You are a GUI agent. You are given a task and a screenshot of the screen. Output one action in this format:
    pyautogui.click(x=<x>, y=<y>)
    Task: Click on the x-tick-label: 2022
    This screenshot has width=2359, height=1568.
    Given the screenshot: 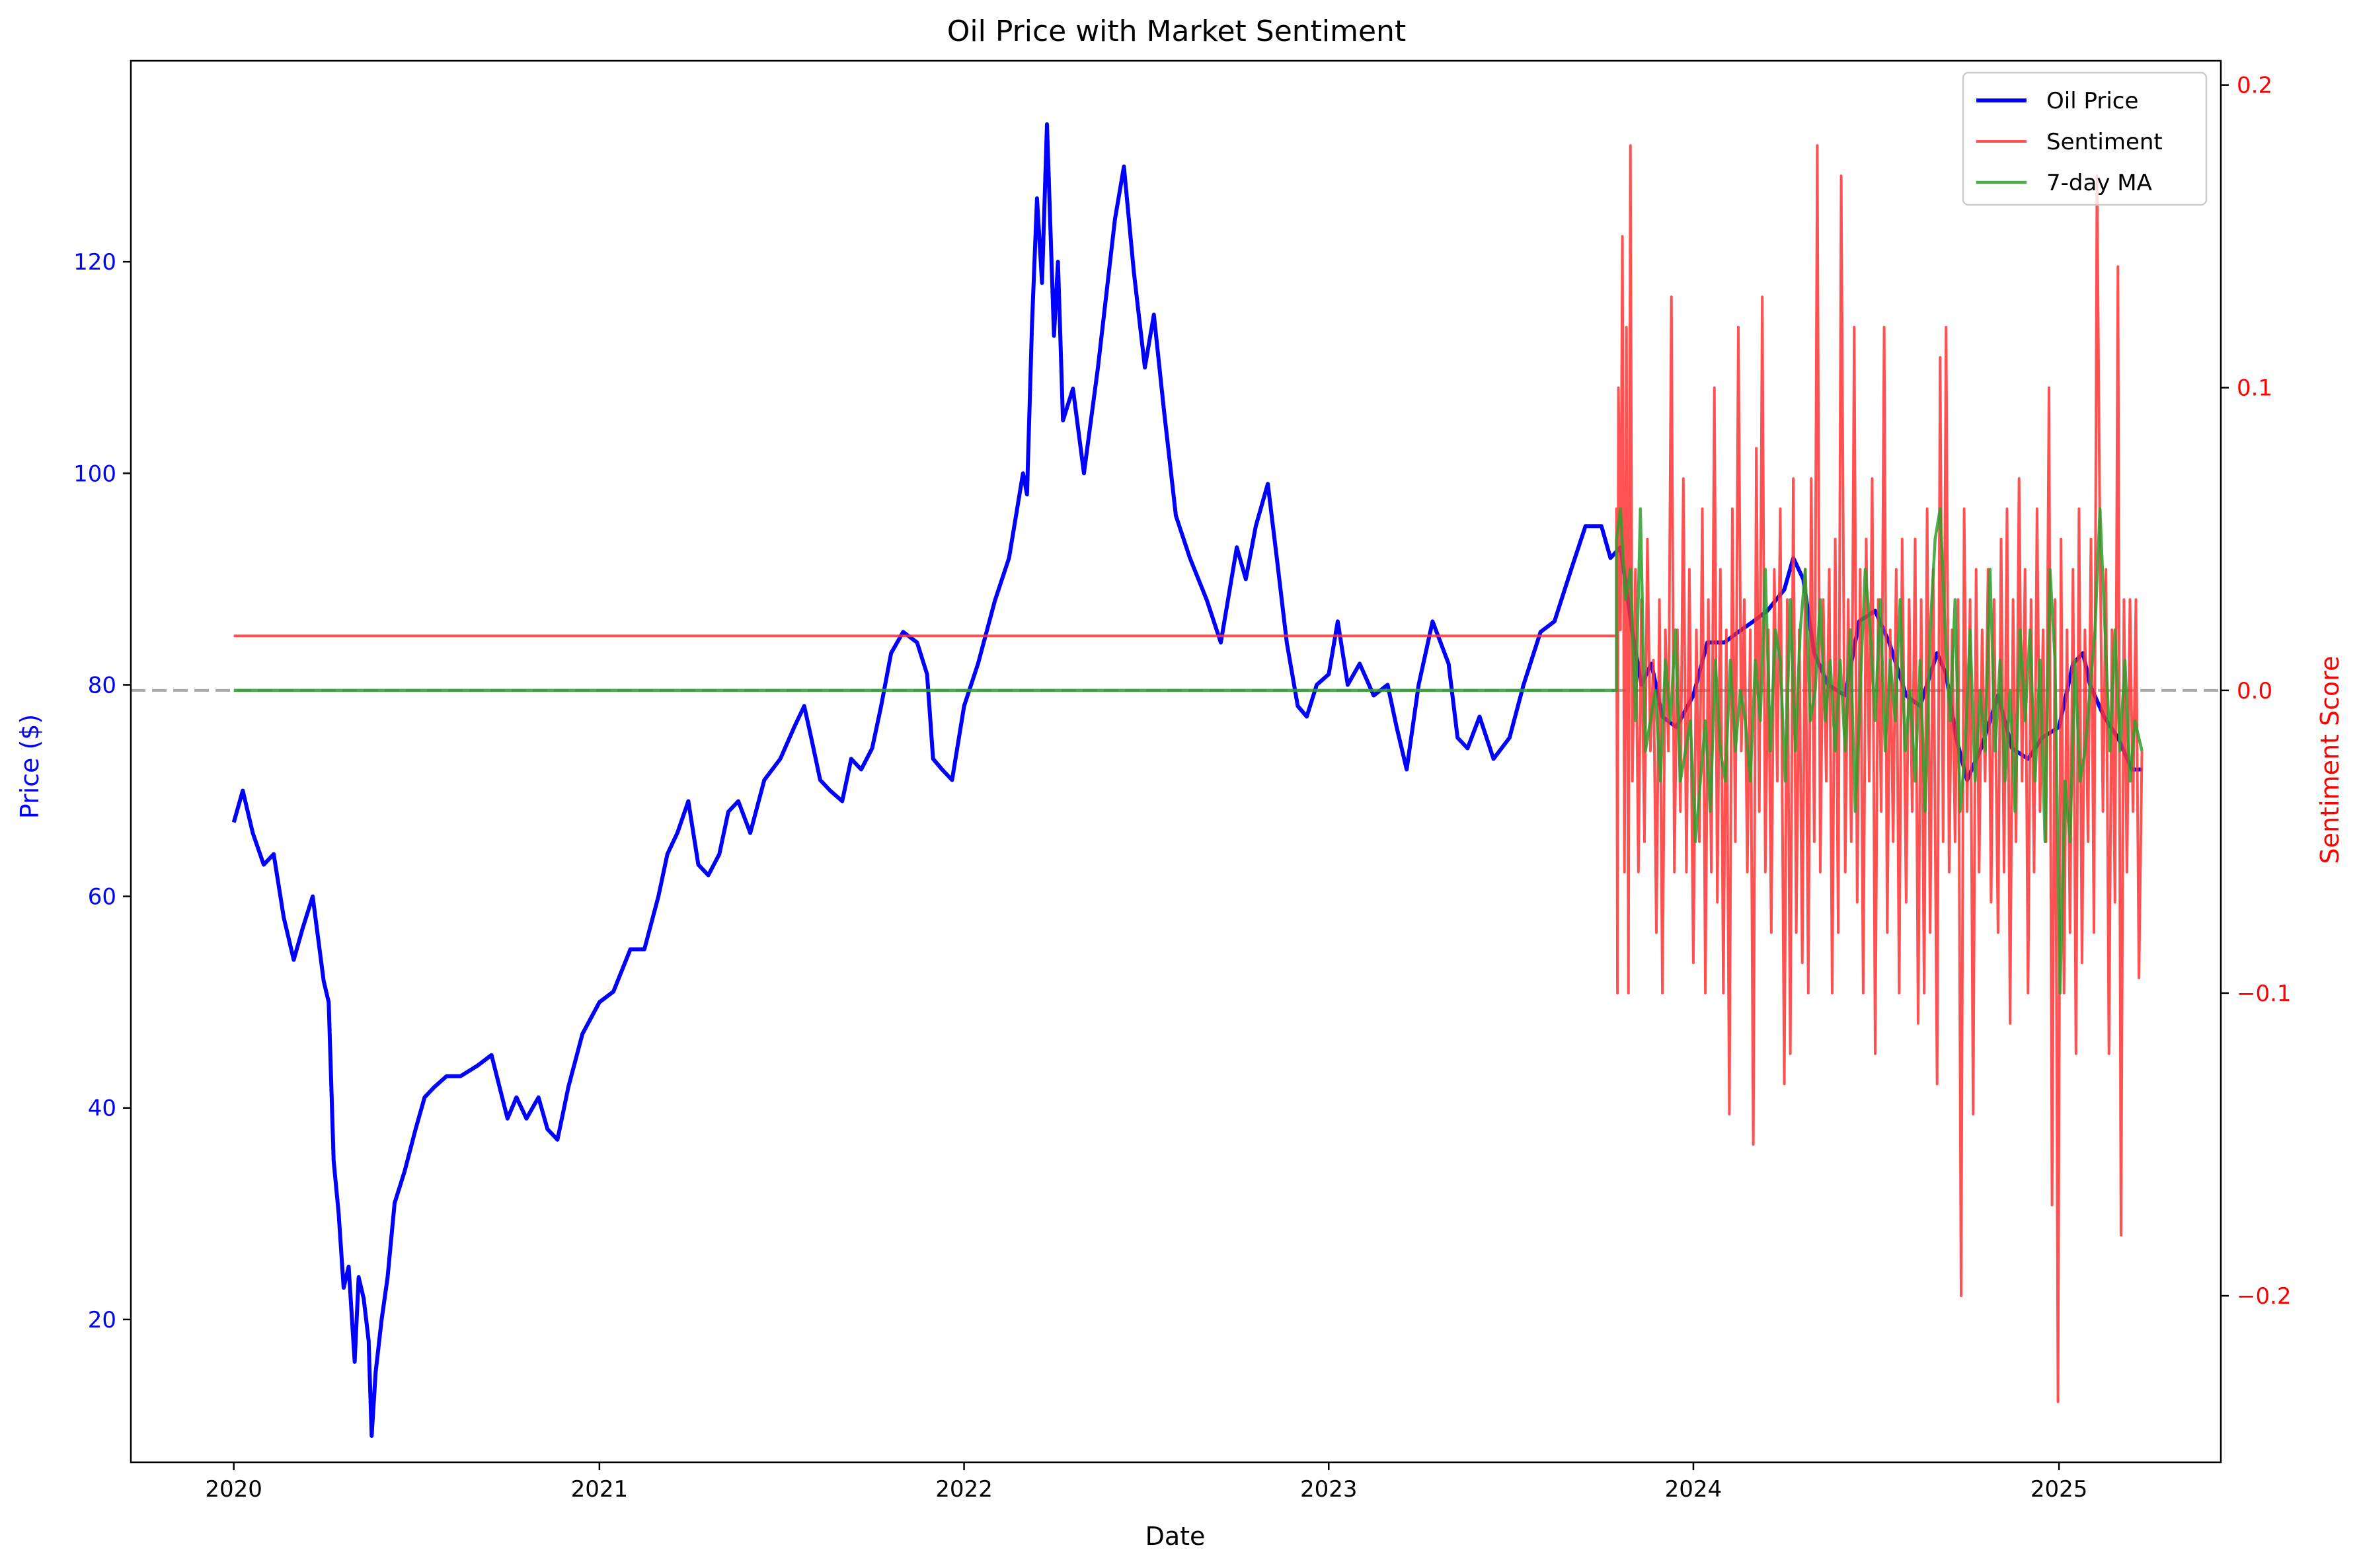 What is the action you would take?
    pyautogui.click(x=964, y=1489)
    